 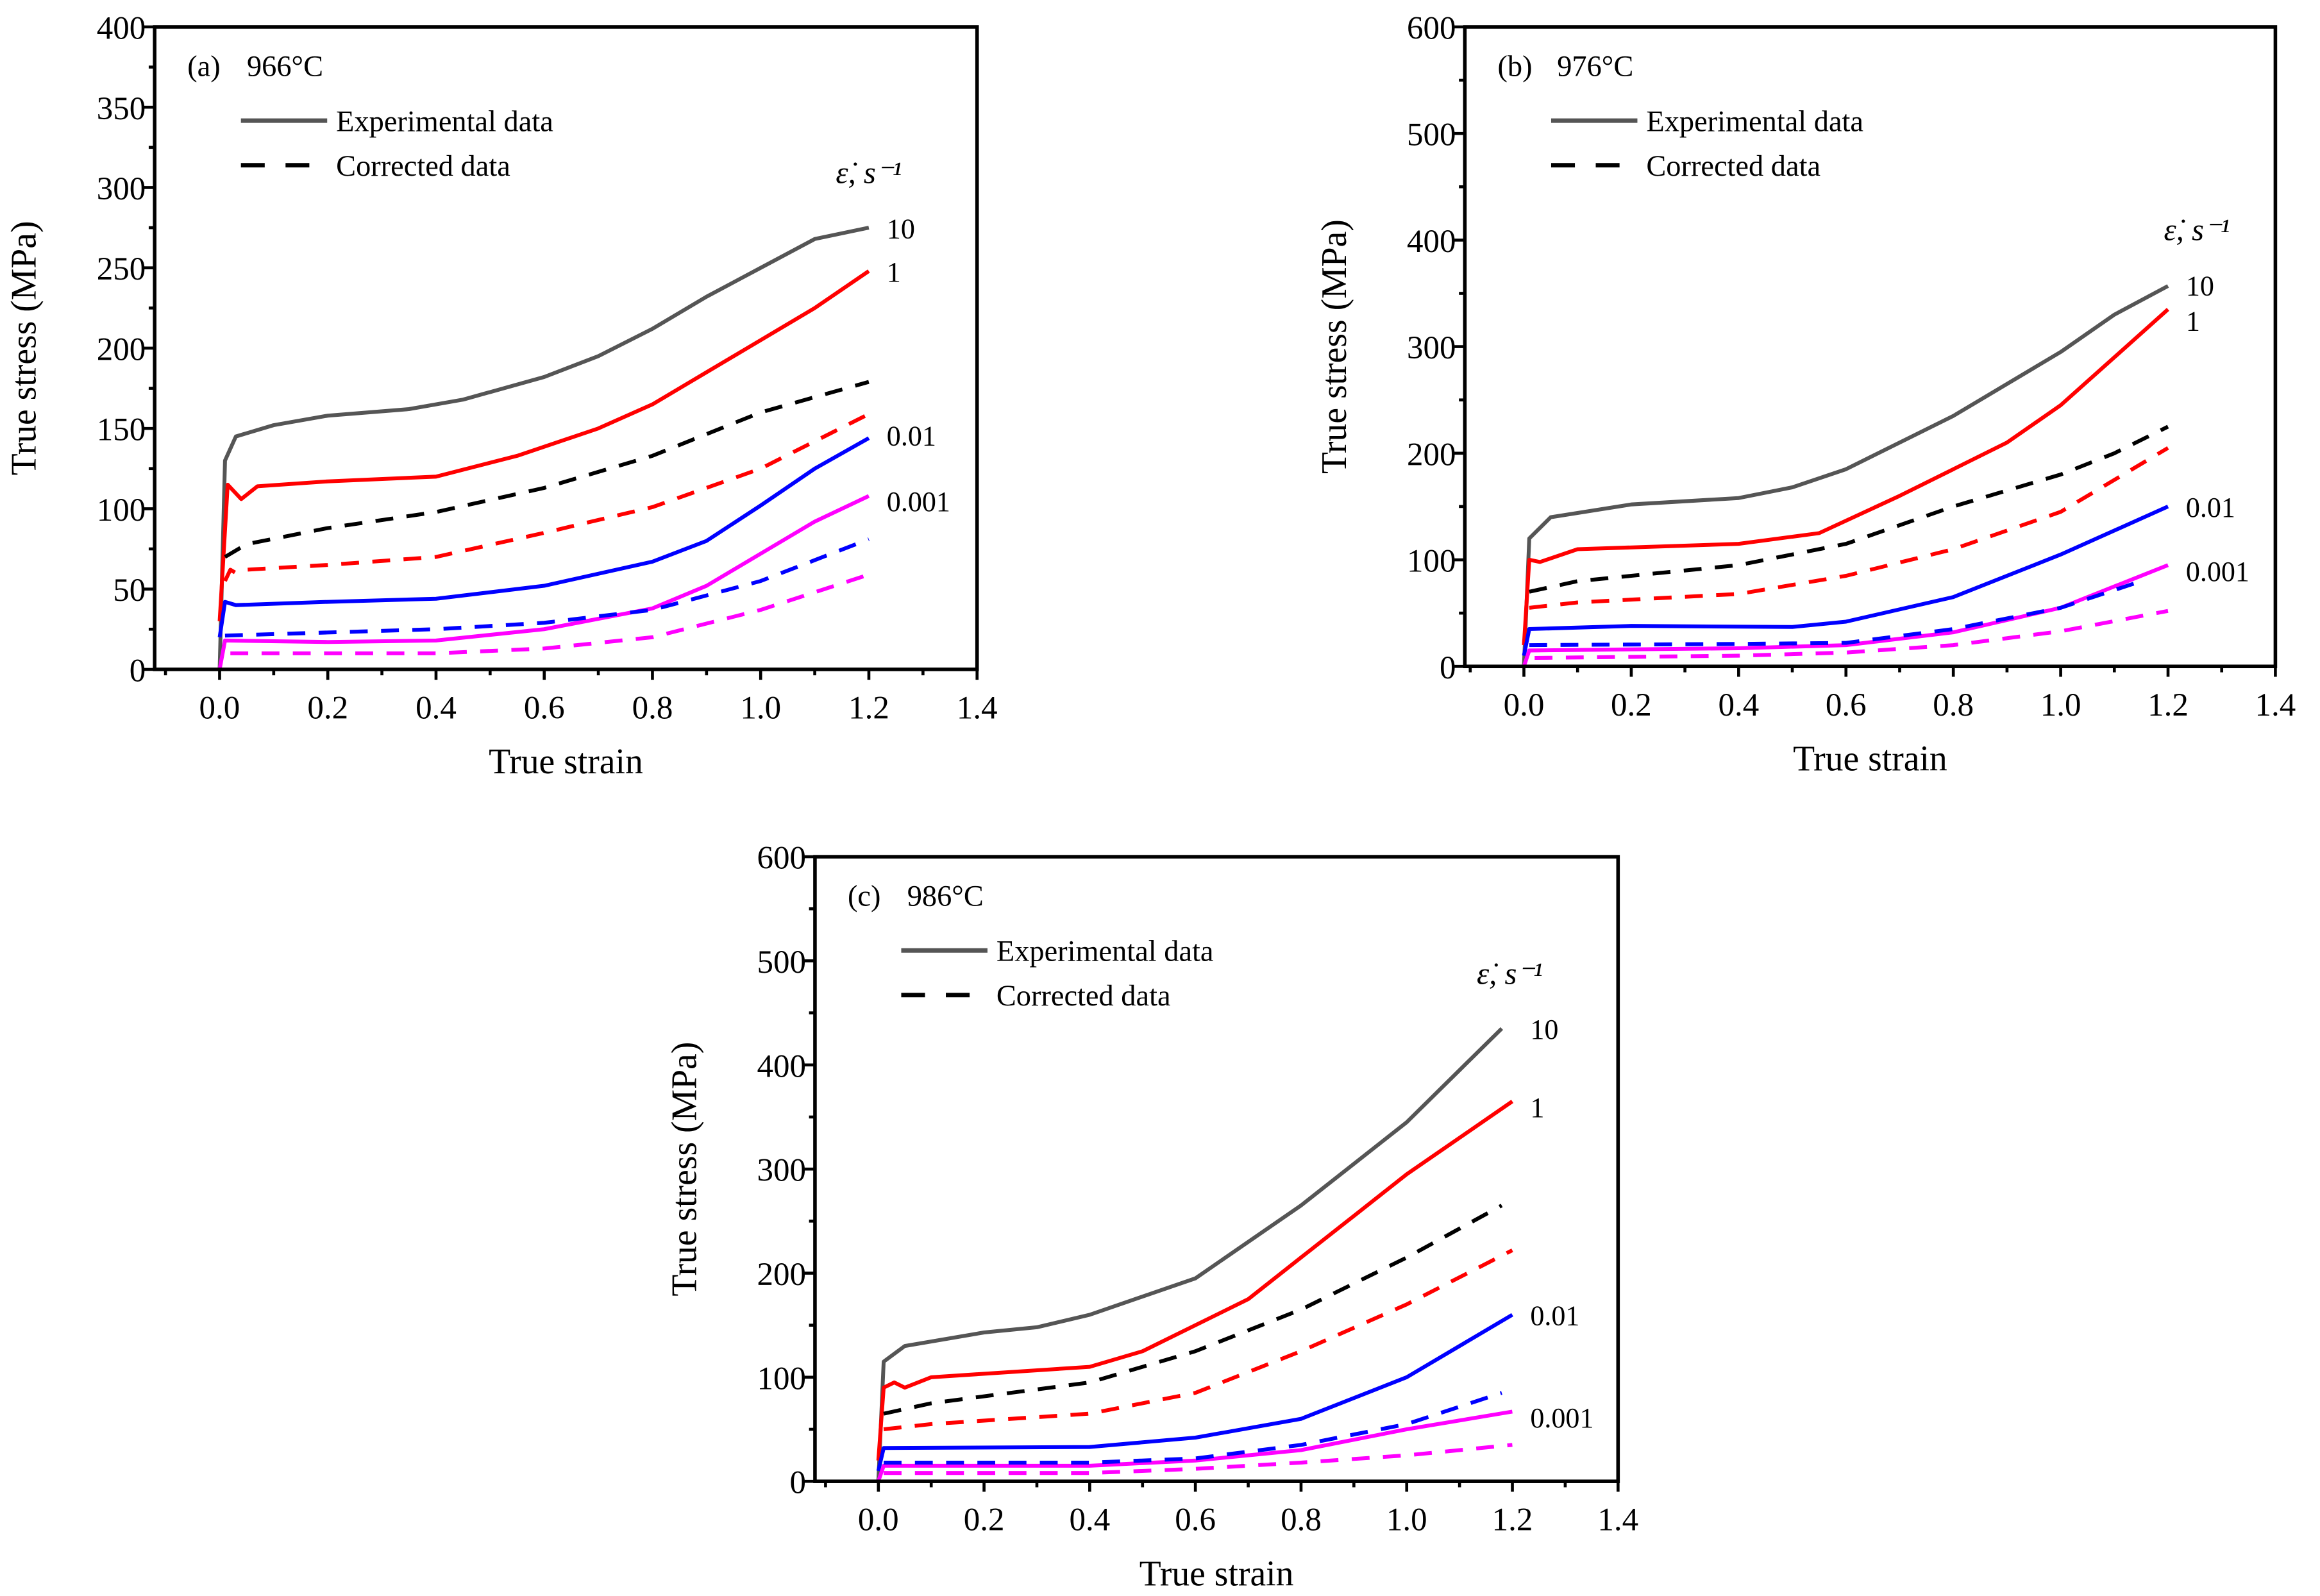 I want to click on strain-rate-label: 0.001, so click(x=2217, y=571).